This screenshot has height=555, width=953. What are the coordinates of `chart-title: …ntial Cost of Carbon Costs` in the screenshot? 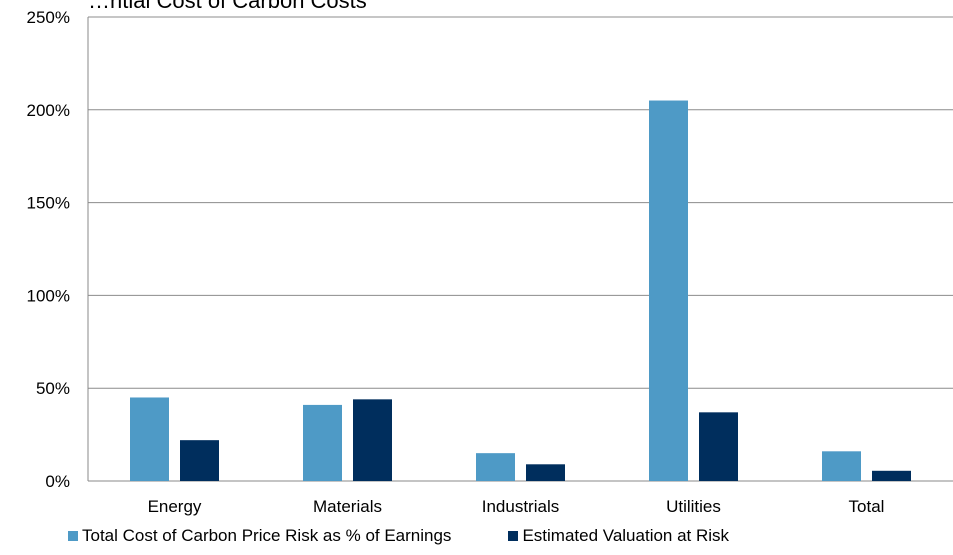 It's located at (227, 6).